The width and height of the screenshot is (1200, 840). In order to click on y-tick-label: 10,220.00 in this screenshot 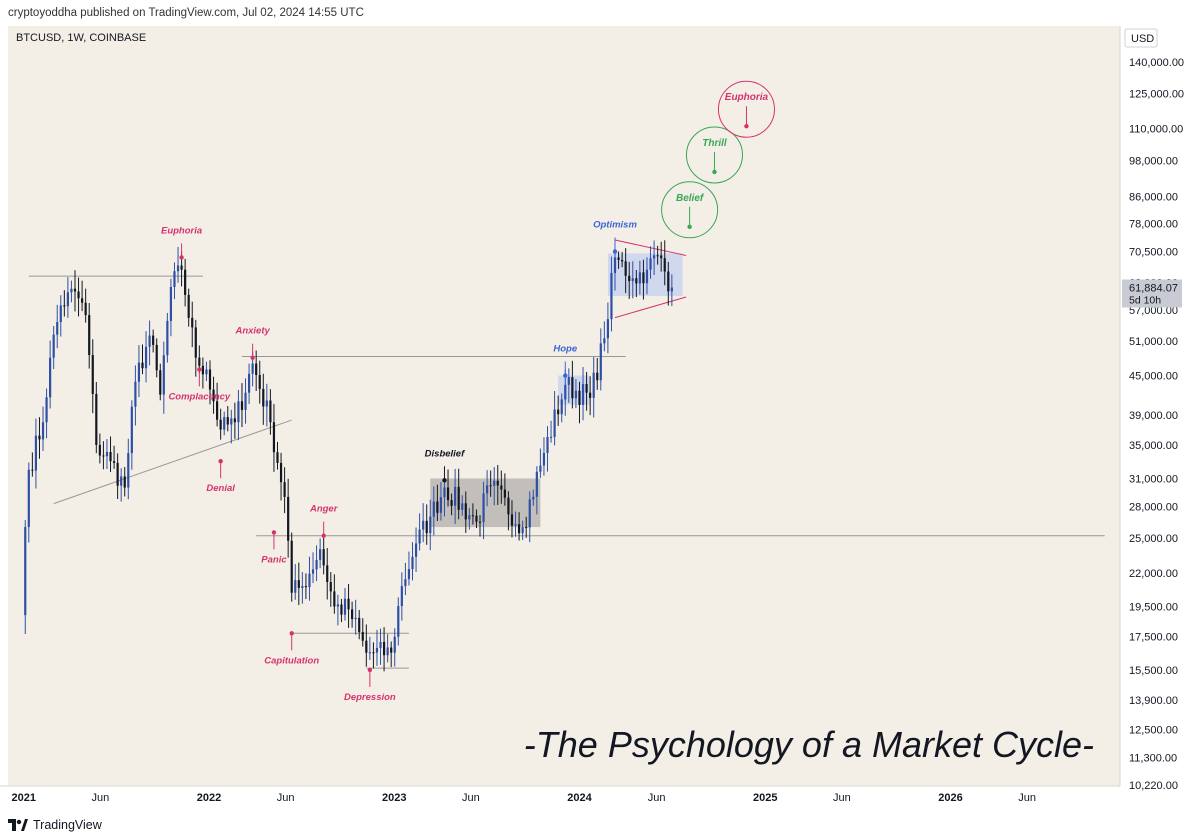, I will do `click(1153, 786)`.